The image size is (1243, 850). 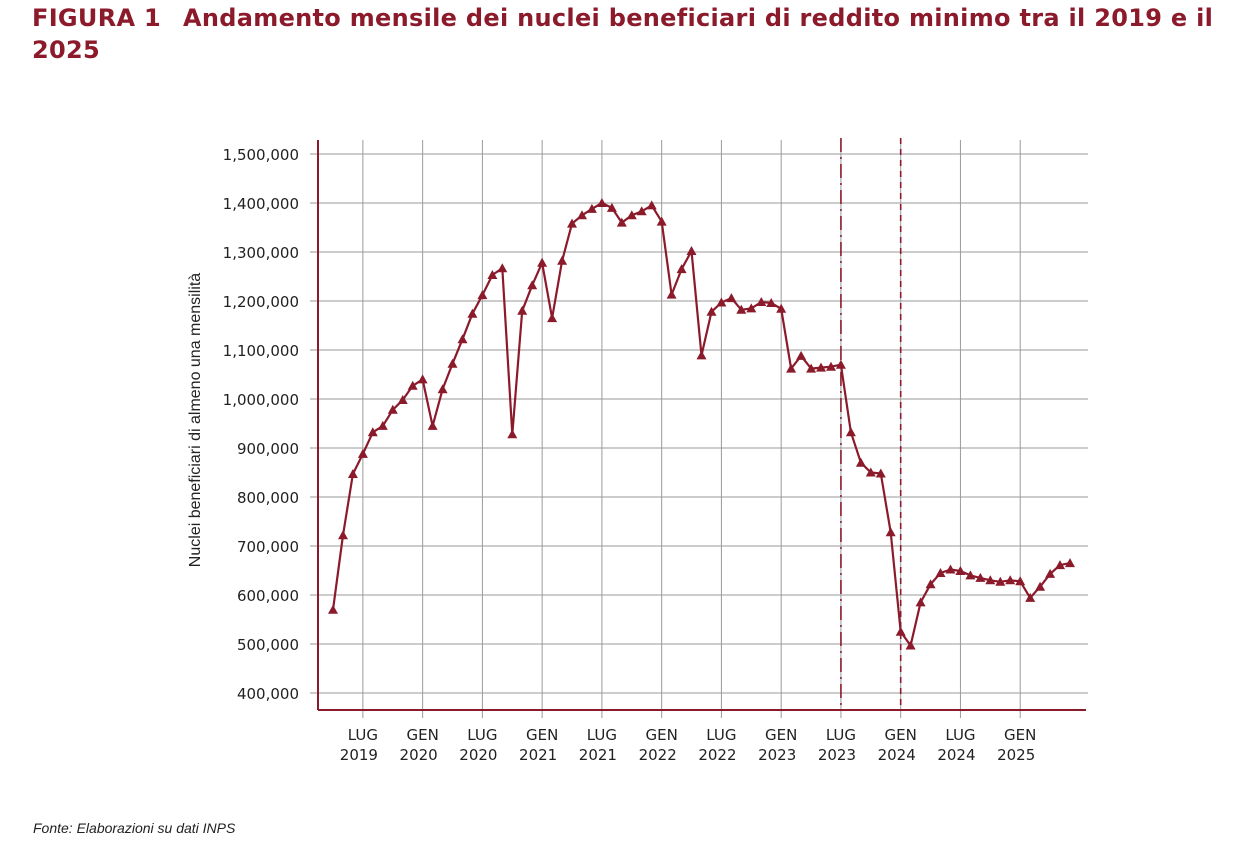 What do you see at coordinates (261, 155) in the screenshot?
I see `y-tick-label: 1,500,000` at bounding box center [261, 155].